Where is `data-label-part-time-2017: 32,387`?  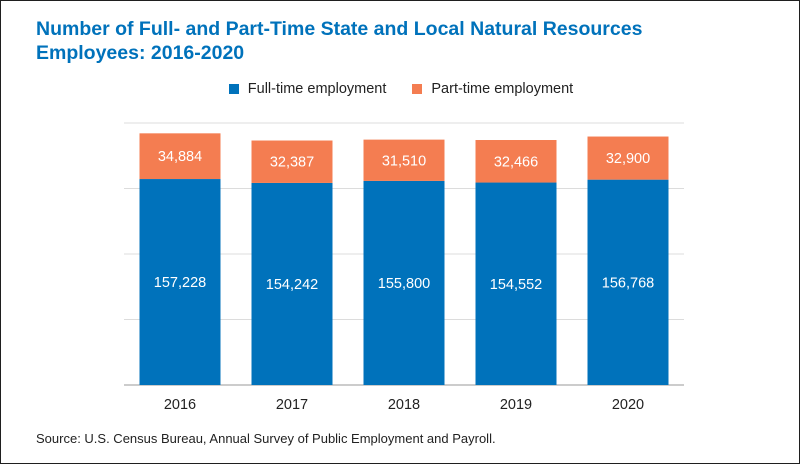 data-label-part-time-2017: 32,387 is located at coordinates (292, 163).